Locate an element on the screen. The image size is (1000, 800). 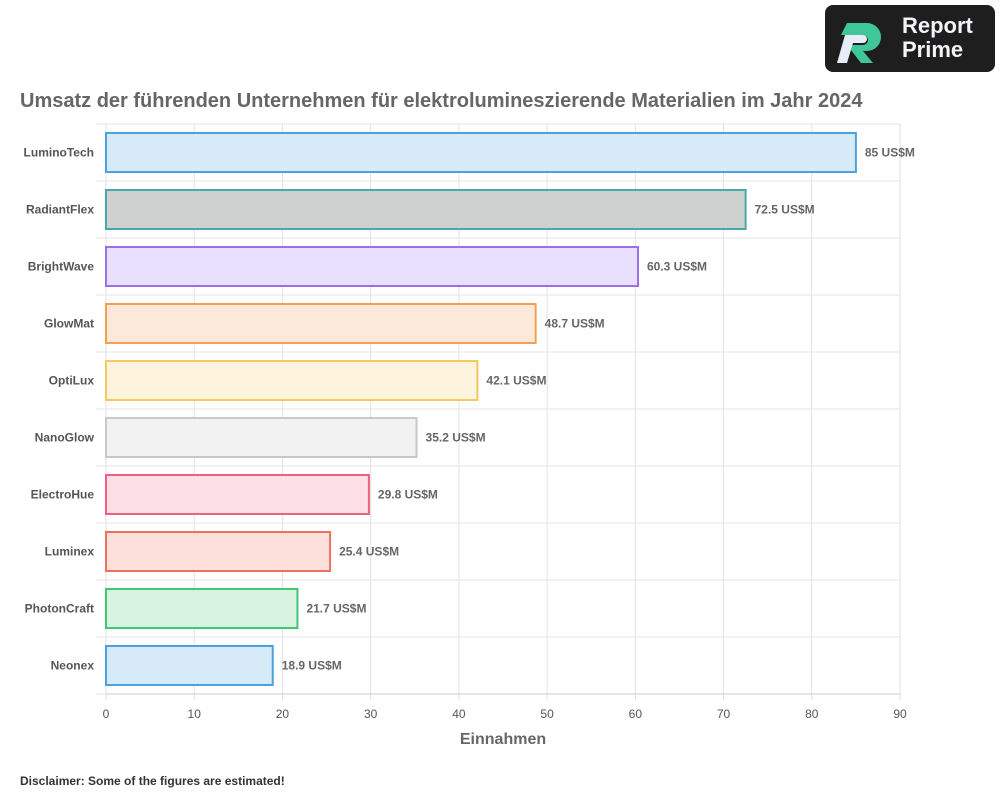
bar-electrohue is located at coordinates (237, 494).